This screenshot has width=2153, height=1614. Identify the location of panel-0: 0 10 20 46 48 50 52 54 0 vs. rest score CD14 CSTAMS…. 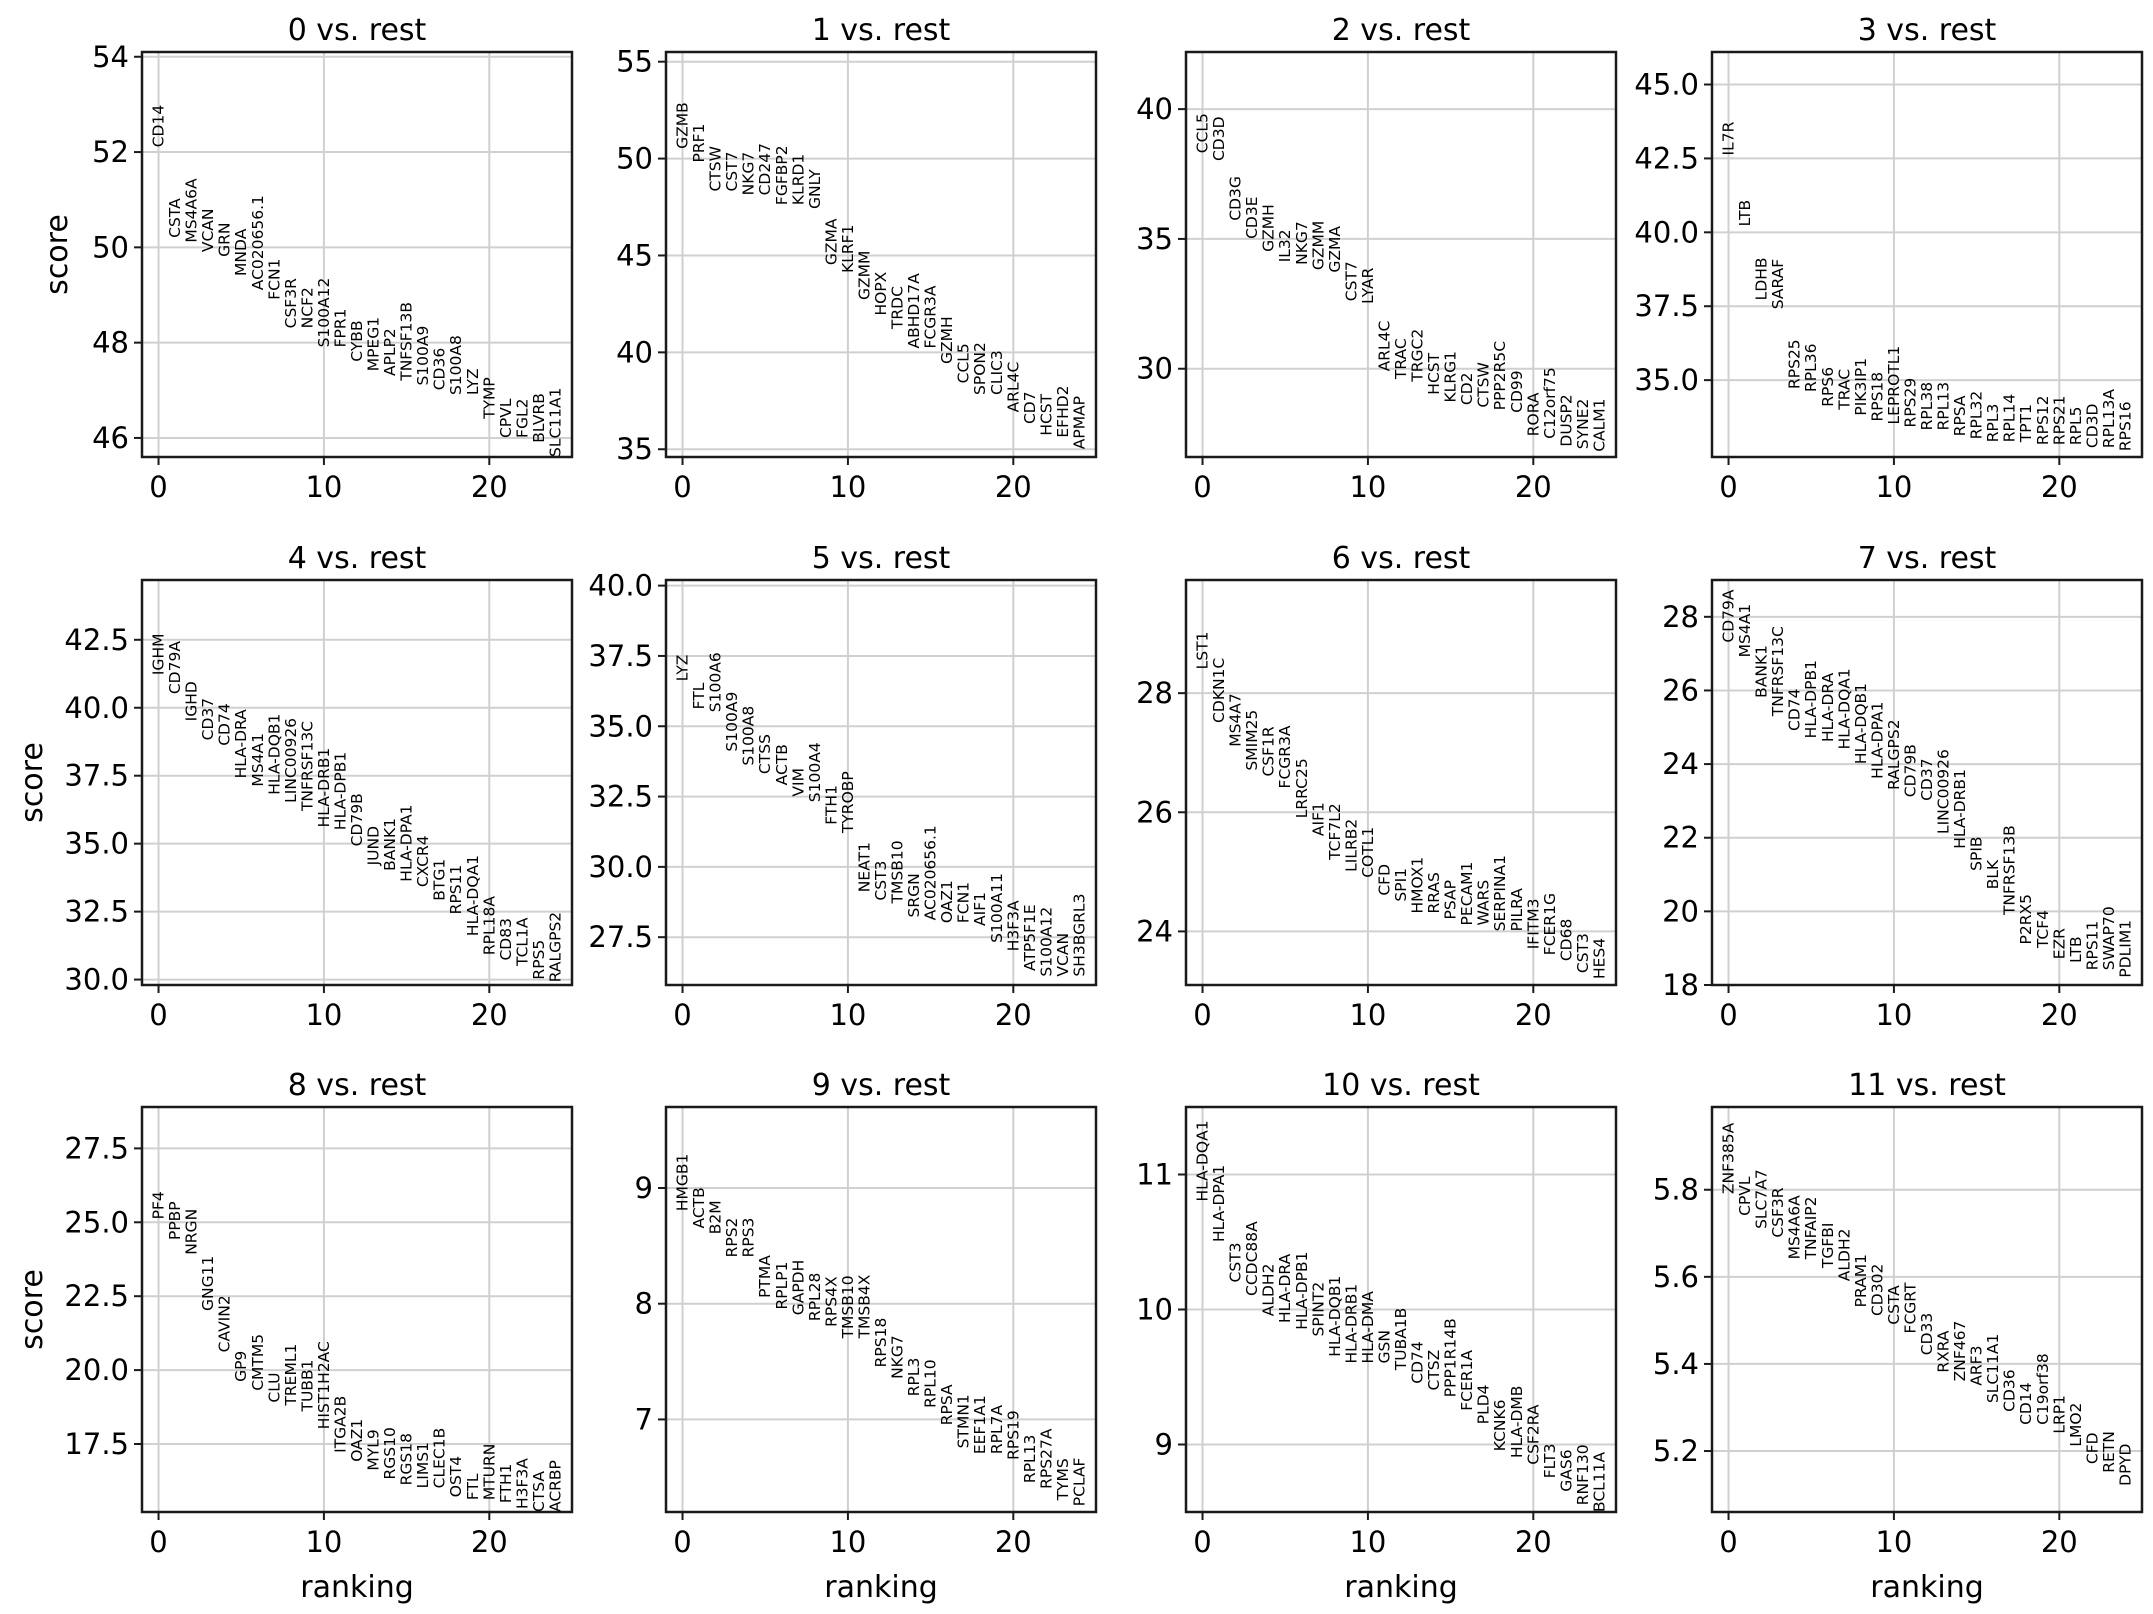
(307, 258).